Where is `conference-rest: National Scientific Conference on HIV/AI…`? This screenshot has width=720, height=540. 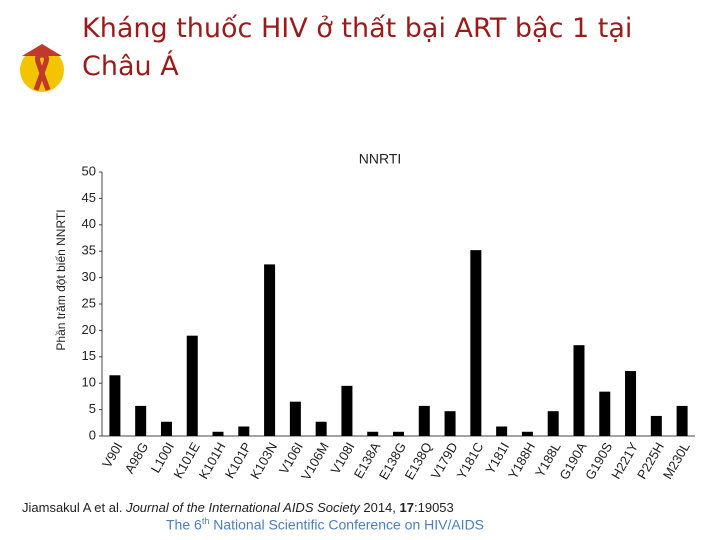 conference-rest: National Scientific Conference on HIV/AI… is located at coordinates (349, 524).